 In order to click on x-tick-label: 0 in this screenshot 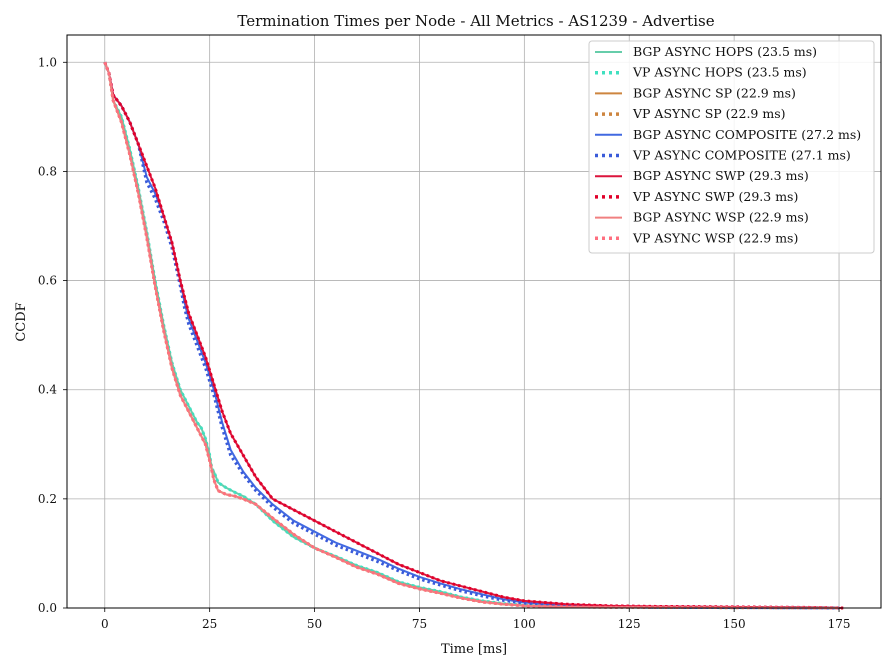, I will do `click(105, 624)`.